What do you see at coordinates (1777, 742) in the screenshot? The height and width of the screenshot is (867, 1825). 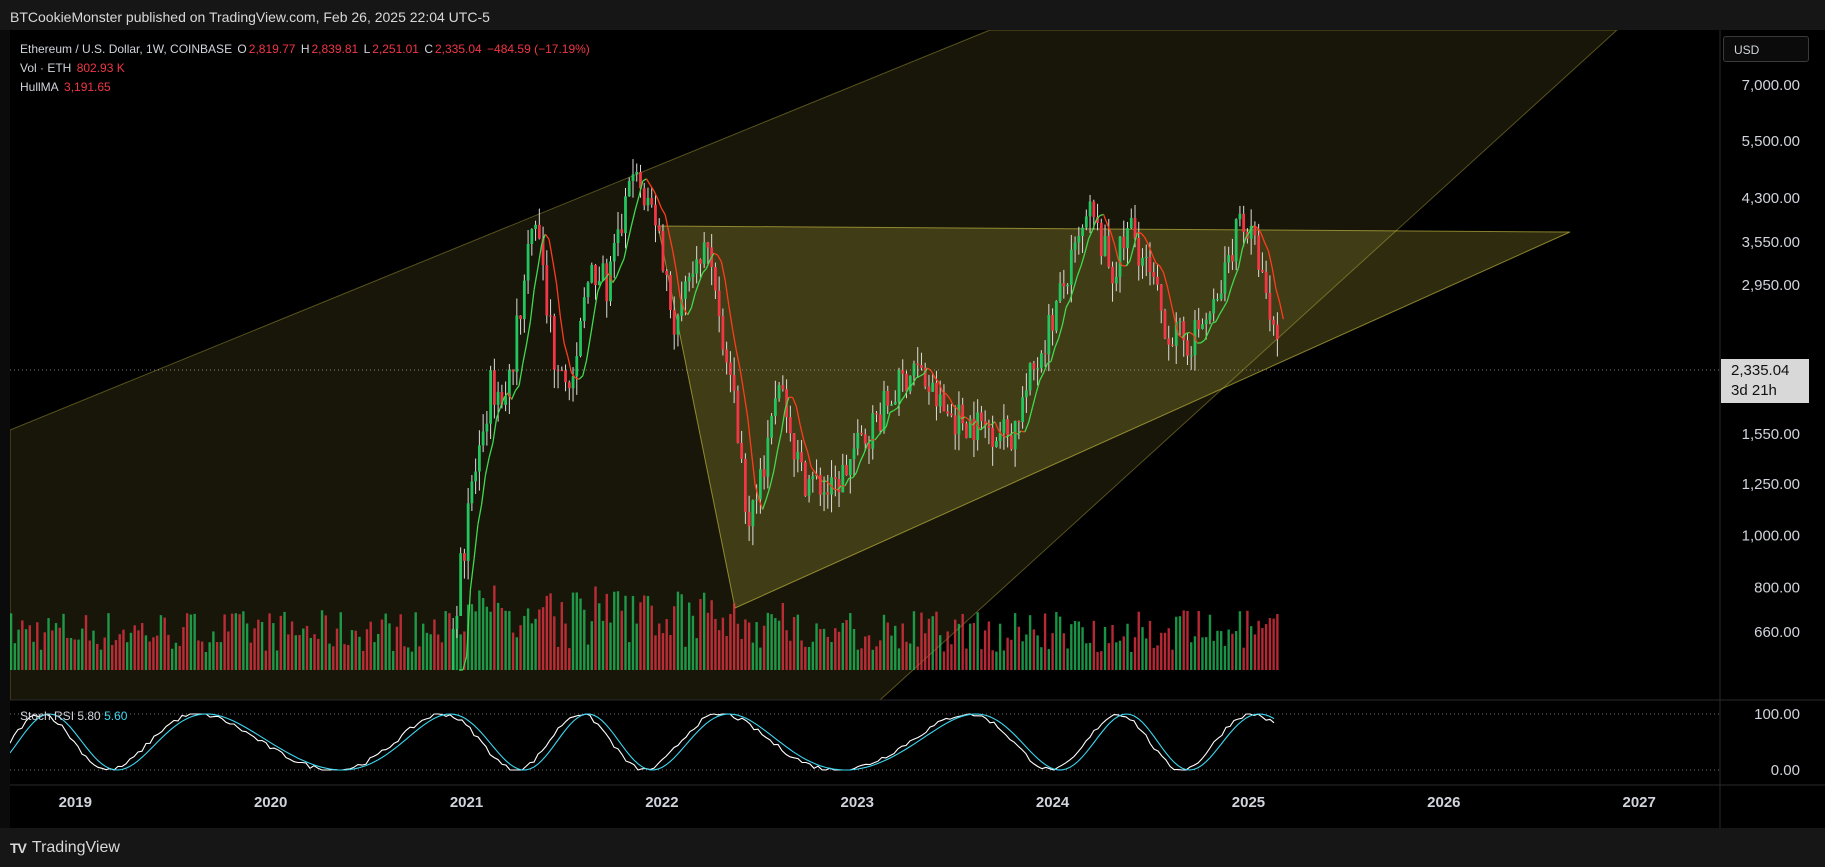 I see `stoch-axis: 100.00 0.00` at bounding box center [1777, 742].